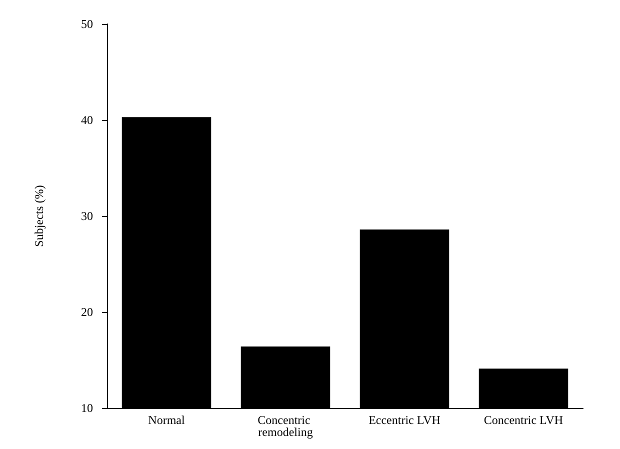  What do you see at coordinates (167, 420) in the screenshot?
I see `x-tick-label: Normal` at bounding box center [167, 420].